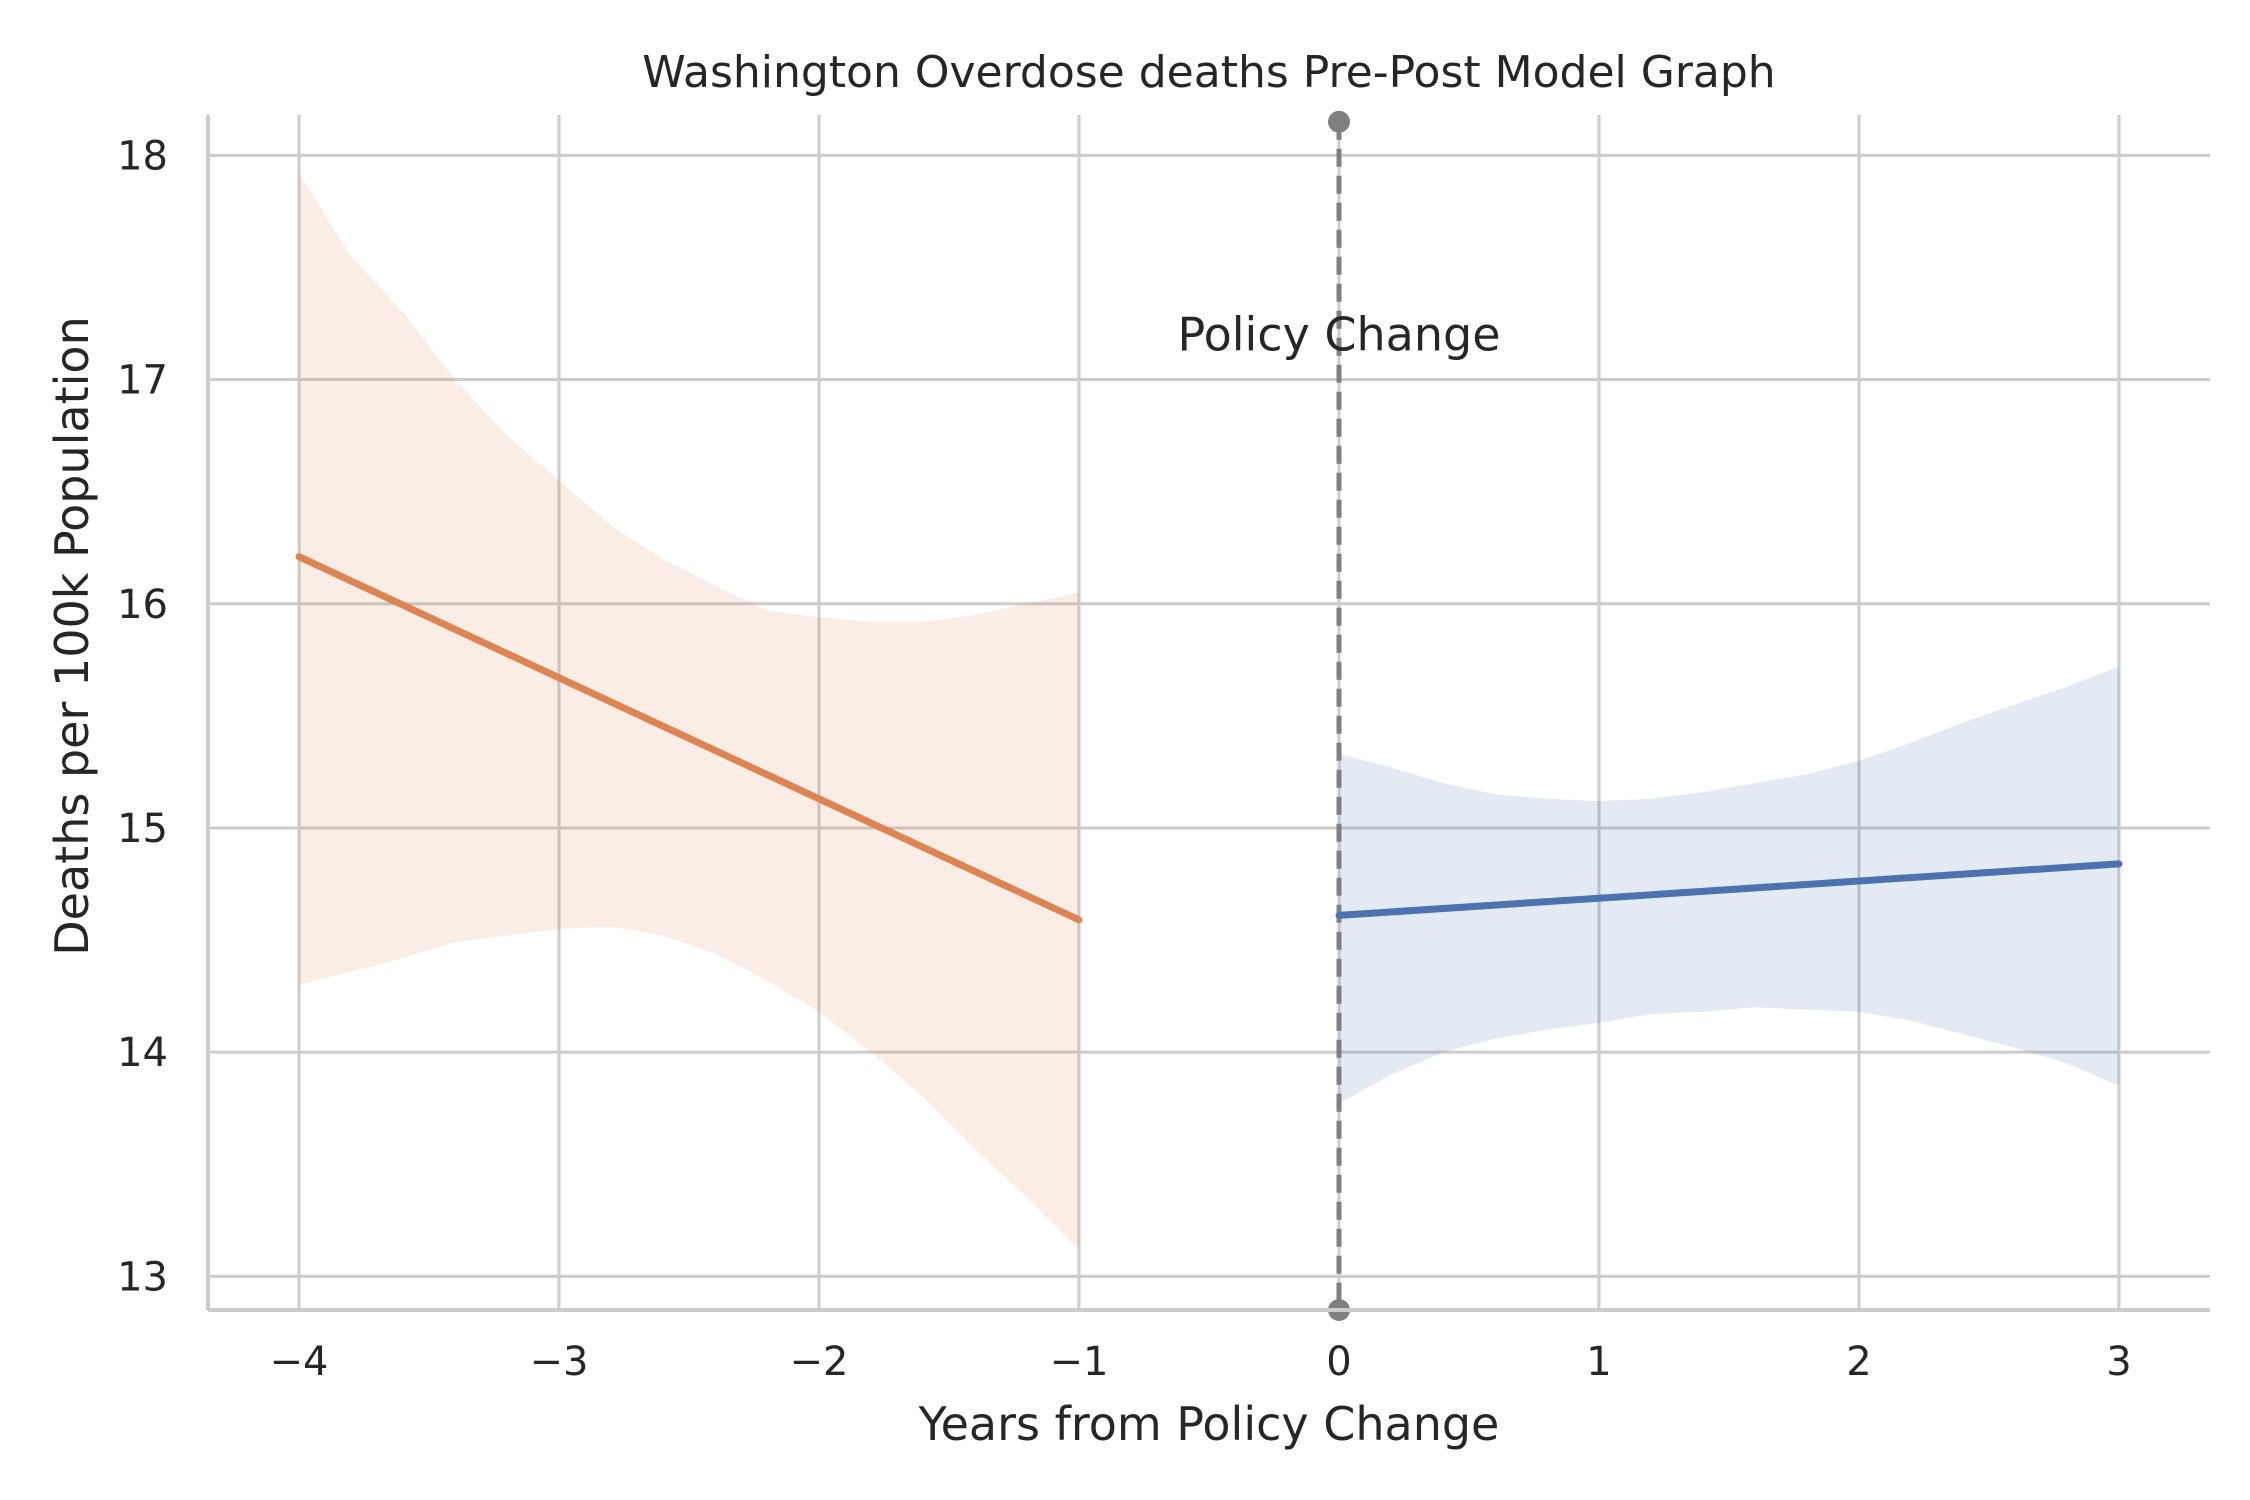 The width and height of the screenshot is (2250, 1500). What do you see at coordinates (1209, 1424) in the screenshot?
I see `x-axis-label: Years from Policy Change` at bounding box center [1209, 1424].